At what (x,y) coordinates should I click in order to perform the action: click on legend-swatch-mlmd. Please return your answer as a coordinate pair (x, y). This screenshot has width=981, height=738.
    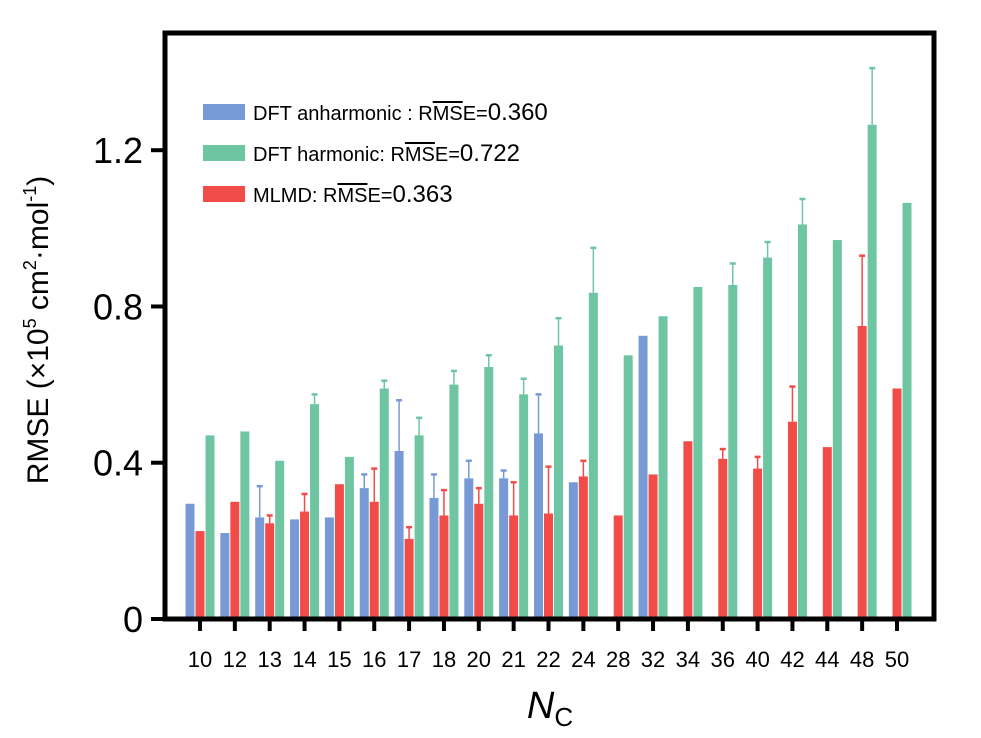
    Looking at the image, I should click on (224, 194).